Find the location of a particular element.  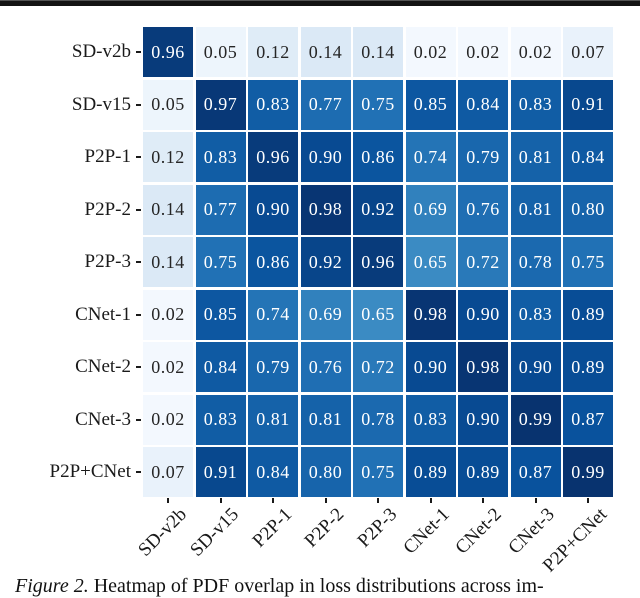

heatmap-cell-CNet-2-CNet-3: 0.90 is located at coordinates (535, 367).